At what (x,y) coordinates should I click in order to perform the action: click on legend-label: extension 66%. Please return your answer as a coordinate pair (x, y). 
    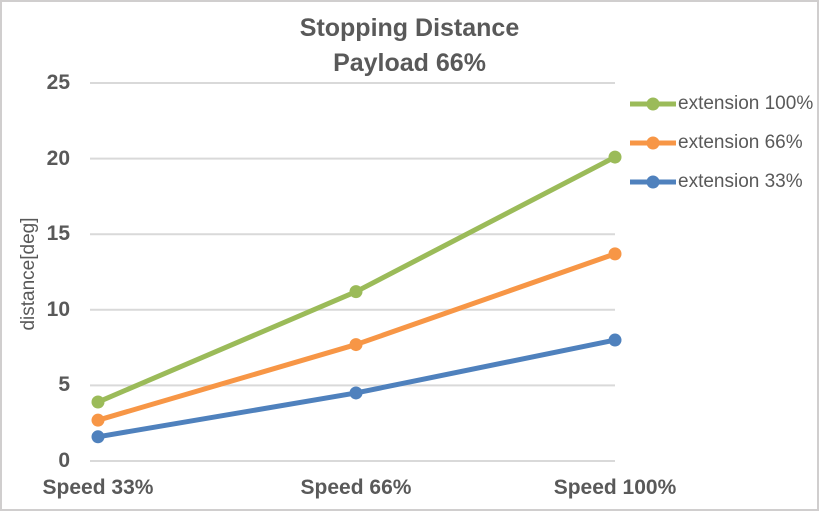
    Looking at the image, I should click on (740, 142).